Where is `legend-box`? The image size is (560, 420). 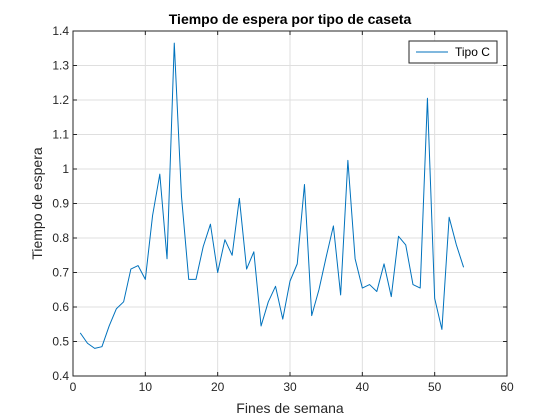
legend-box is located at coordinates (453, 52).